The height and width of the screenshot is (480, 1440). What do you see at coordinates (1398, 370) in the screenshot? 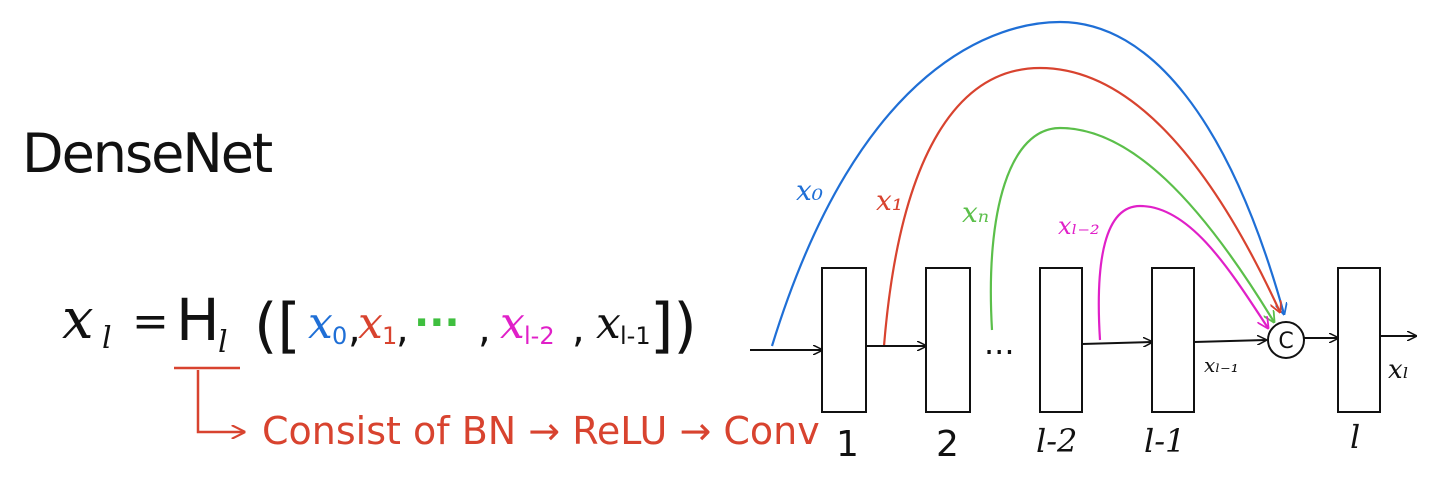
I see `edge-label-x-l: xₗ` at bounding box center [1398, 370].